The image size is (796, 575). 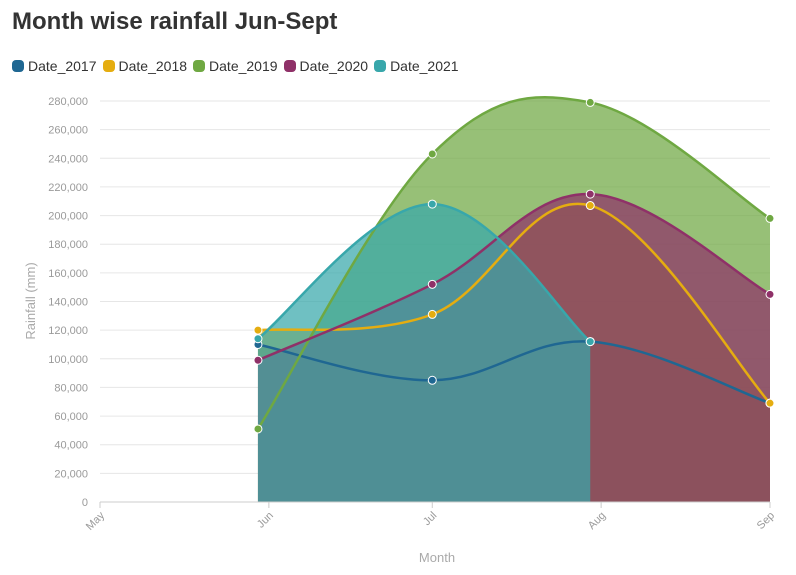 What do you see at coordinates (514, 372) in the screenshot?
I see `line-date-2017` at bounding box center [514, 372].